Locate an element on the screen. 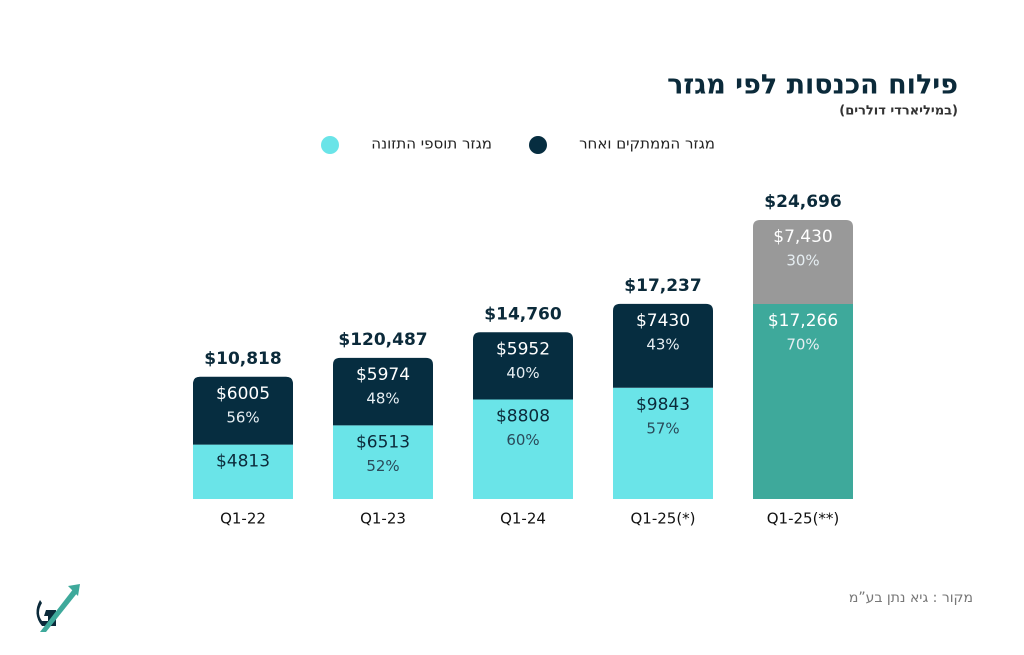  x-tick-label: Q1-24 is located at coordinates (523, 519).